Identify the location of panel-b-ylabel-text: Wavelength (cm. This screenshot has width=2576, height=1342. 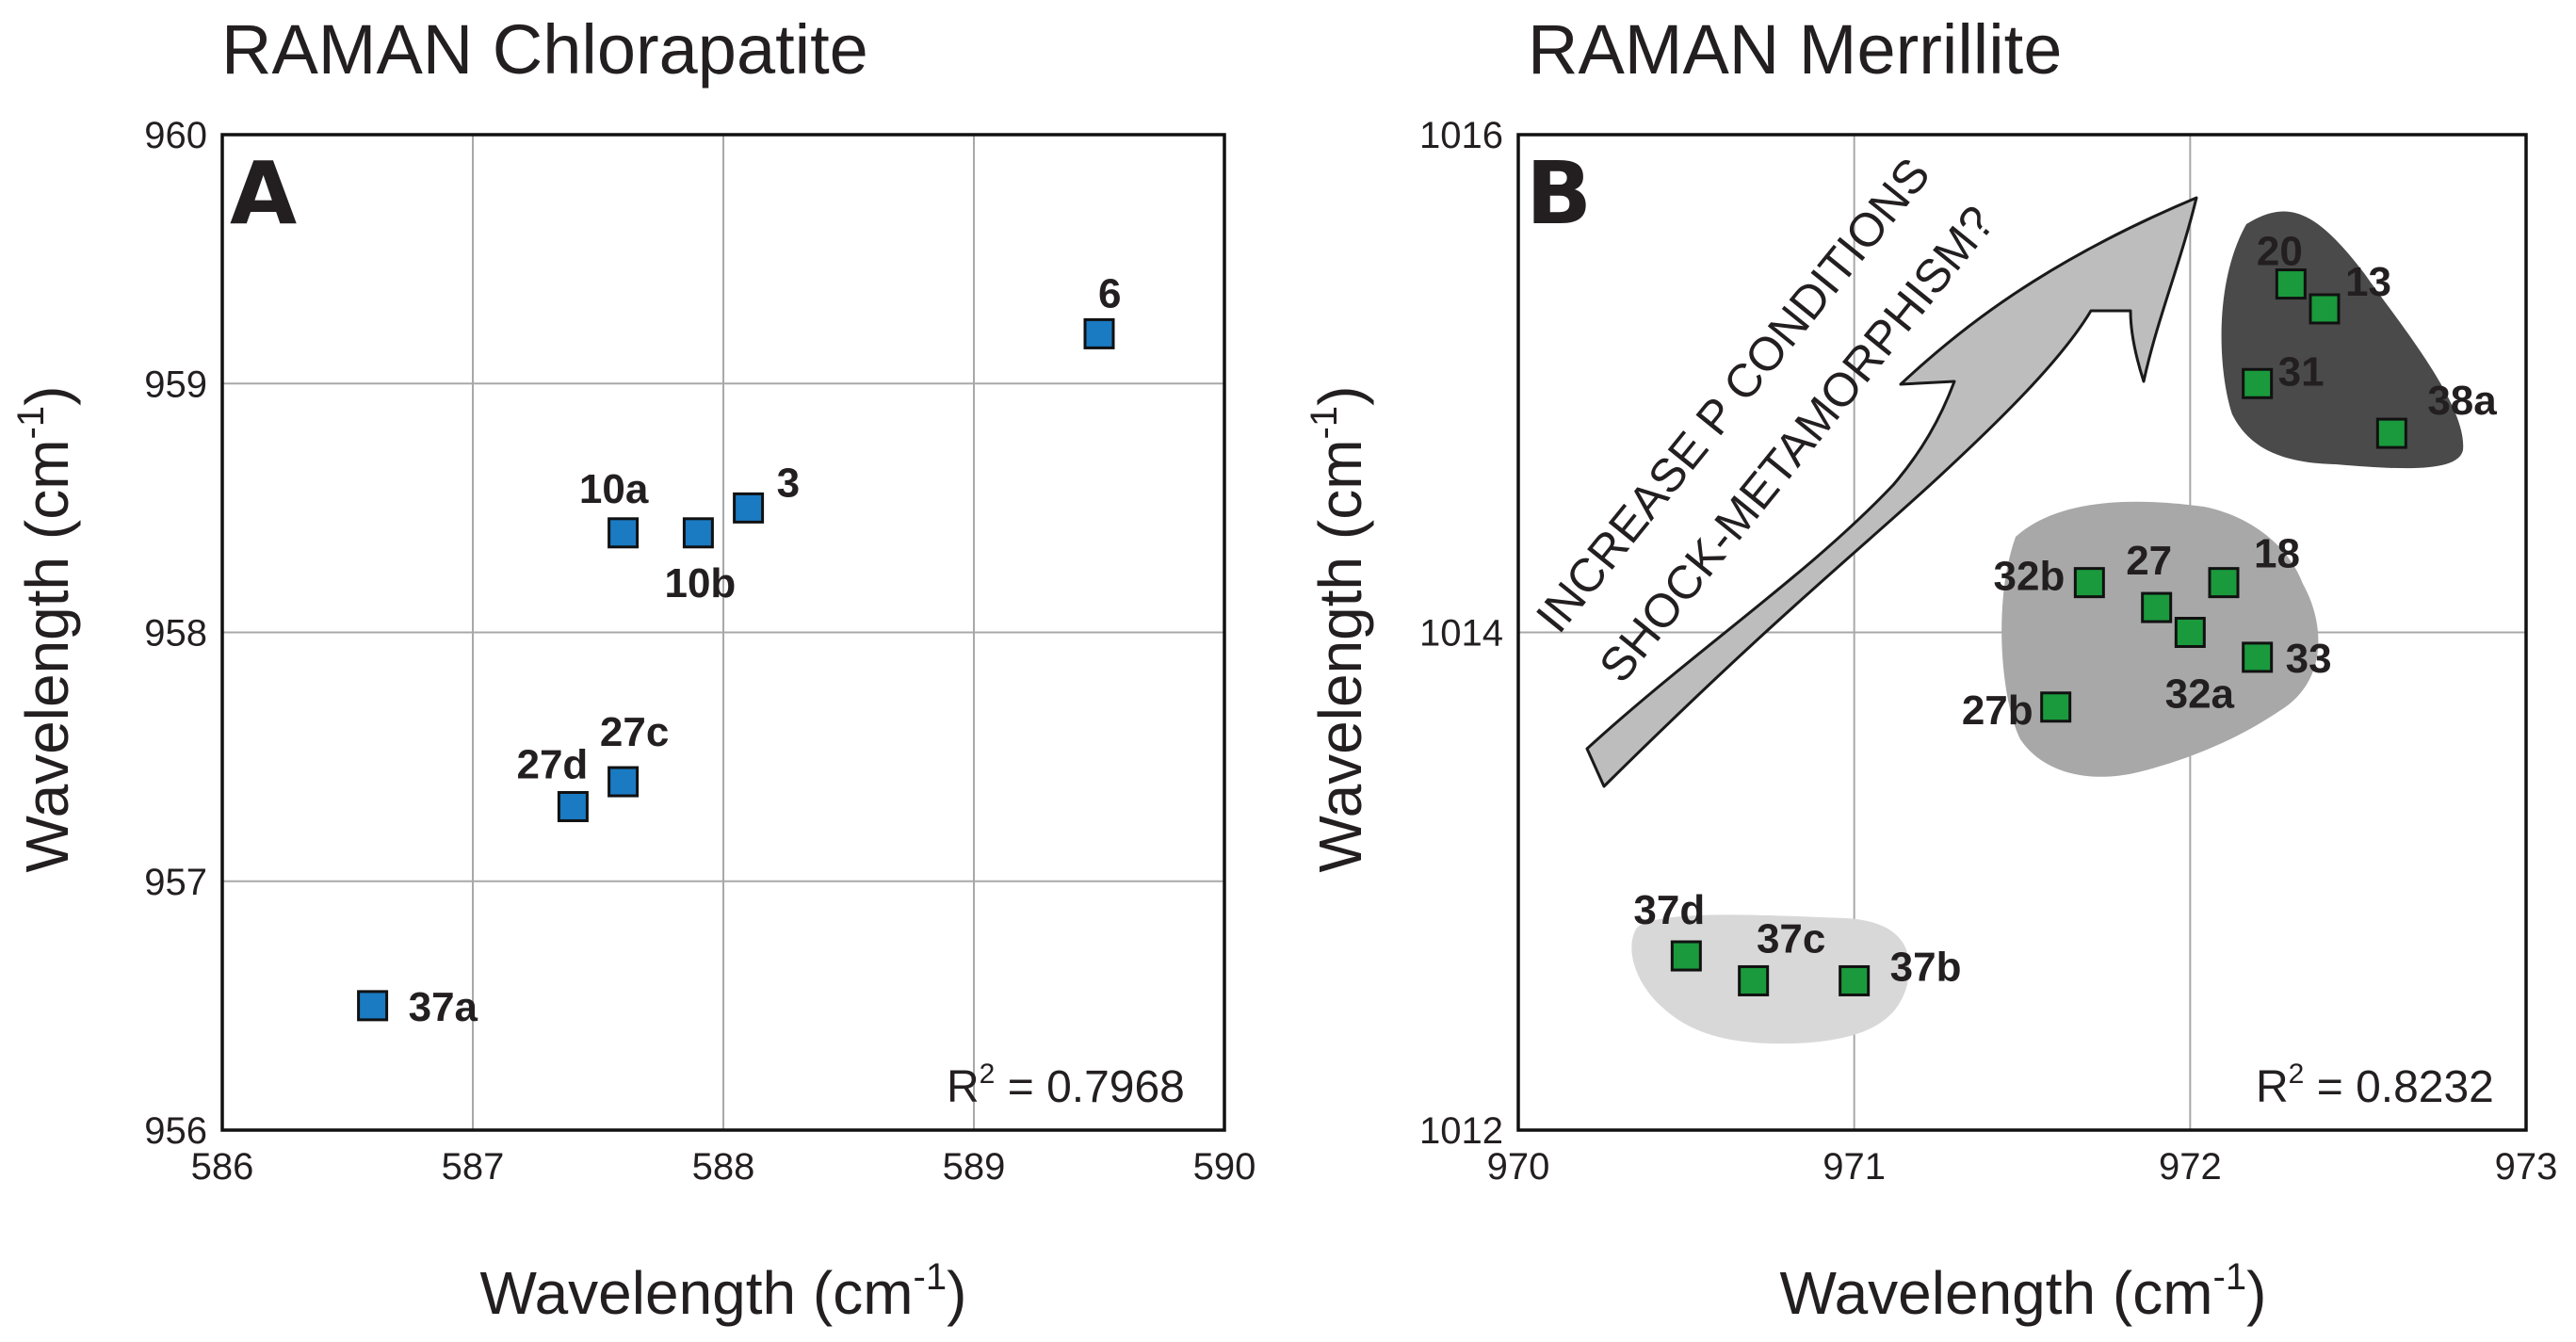
(1340, 655).